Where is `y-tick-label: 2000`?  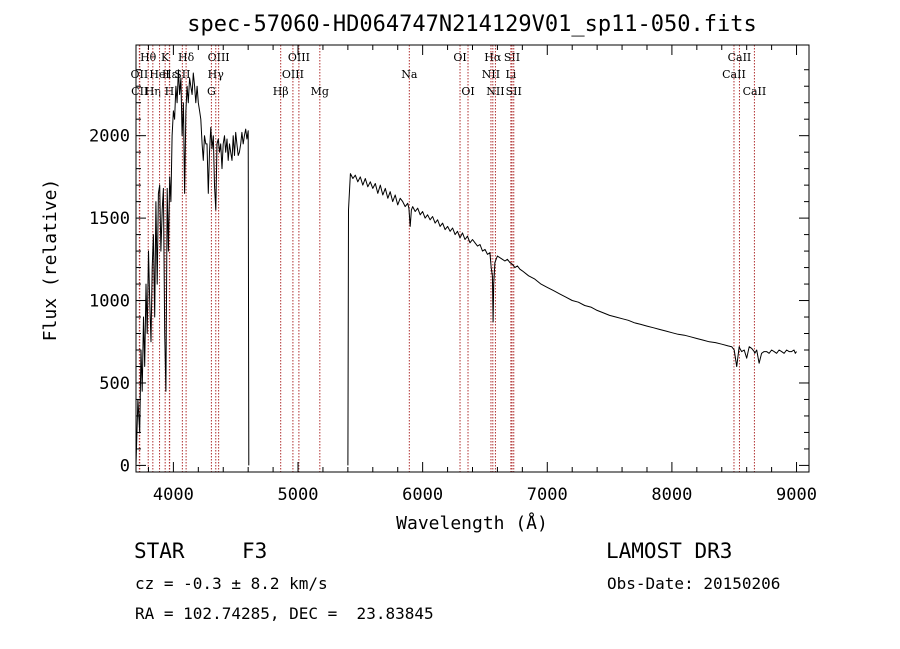
y-tick-label: 2000 is located at coordinates (109, 137).